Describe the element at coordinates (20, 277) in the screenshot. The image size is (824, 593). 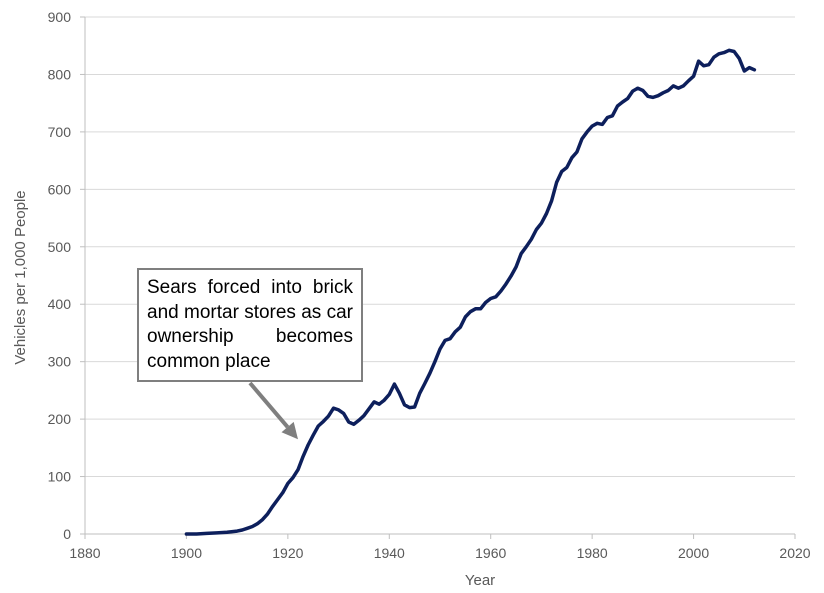
I see `y-axis-title: Vehicles per 1,000 People` at that location.